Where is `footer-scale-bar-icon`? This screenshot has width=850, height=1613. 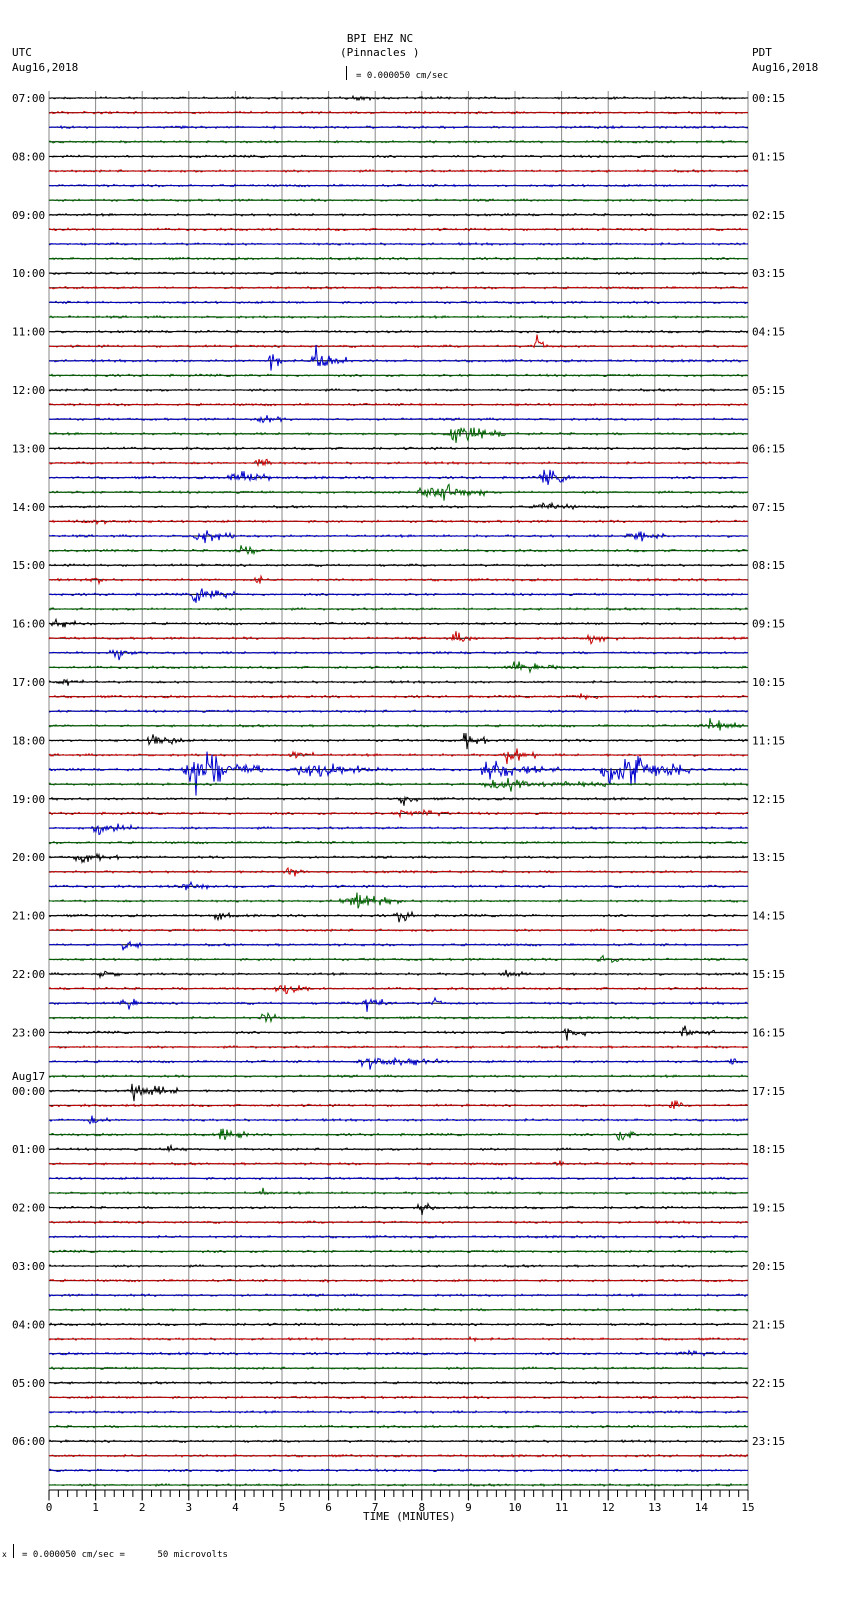
footer-scale-bar-icon is located at coordinates (13, 1551).